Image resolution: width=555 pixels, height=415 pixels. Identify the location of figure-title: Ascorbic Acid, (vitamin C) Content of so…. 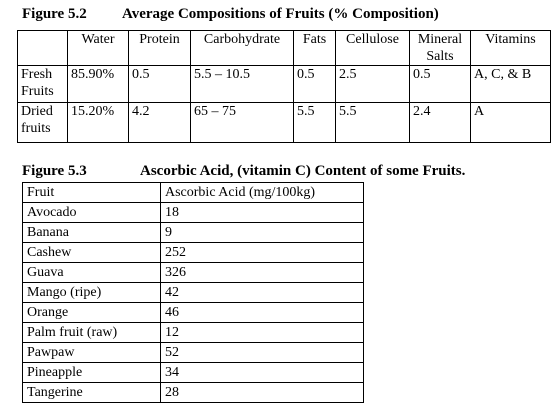
(303, 171).